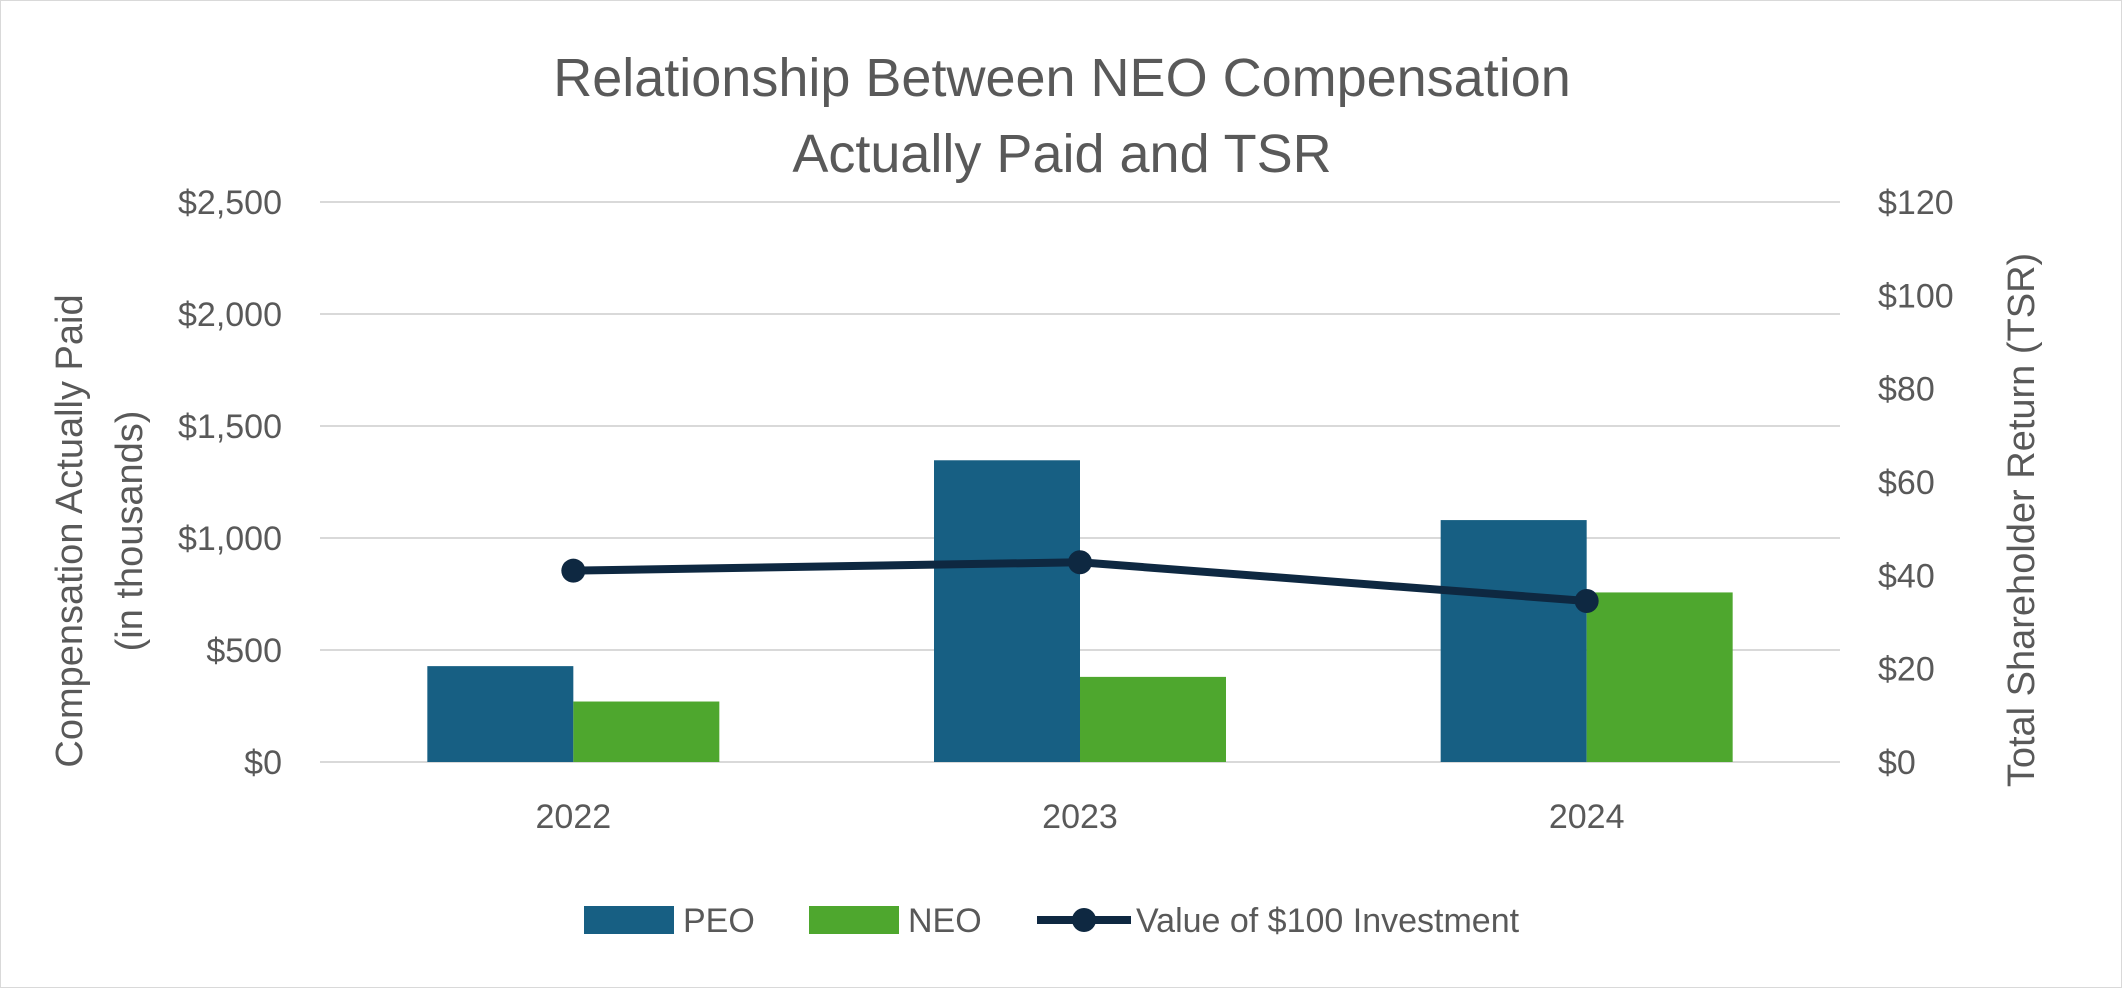 This screenshot has height=990, width=2124. Describe the element at coordinates (1007, 611) in the screenshot. I see `bar-peo-2023` at that location.